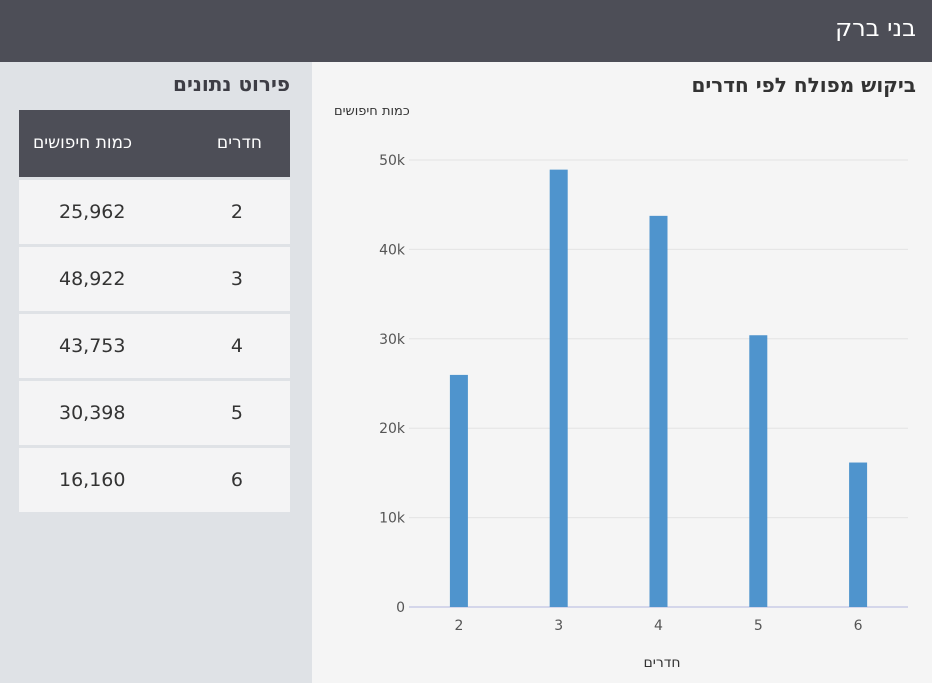  Describe the element at coordinates (154, 277) in the screenshot. I see `table-row: 3 48,922` at that location.